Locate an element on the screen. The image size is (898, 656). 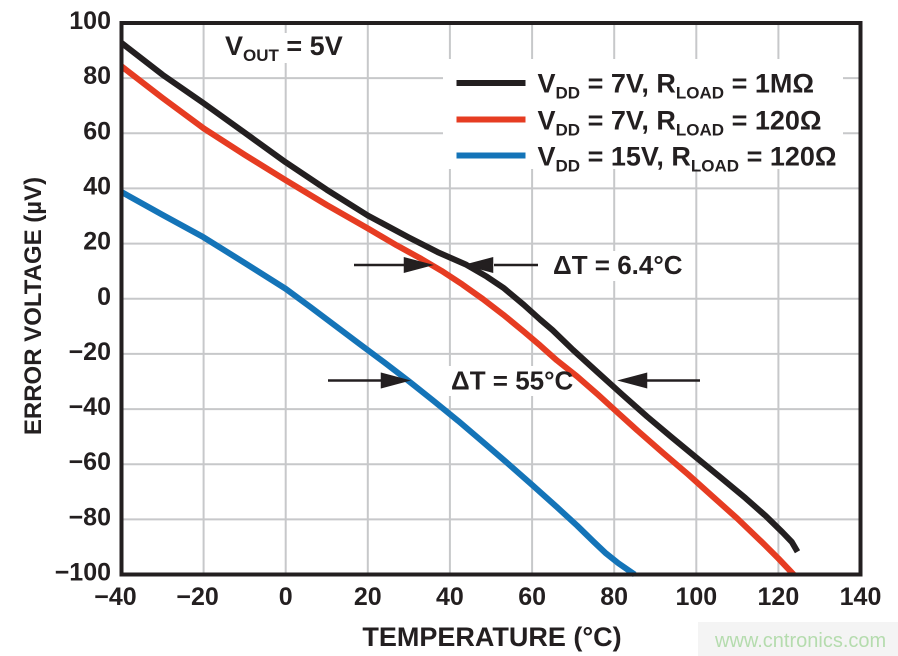
svg-text: −100 is located at coordinates (83, 573).